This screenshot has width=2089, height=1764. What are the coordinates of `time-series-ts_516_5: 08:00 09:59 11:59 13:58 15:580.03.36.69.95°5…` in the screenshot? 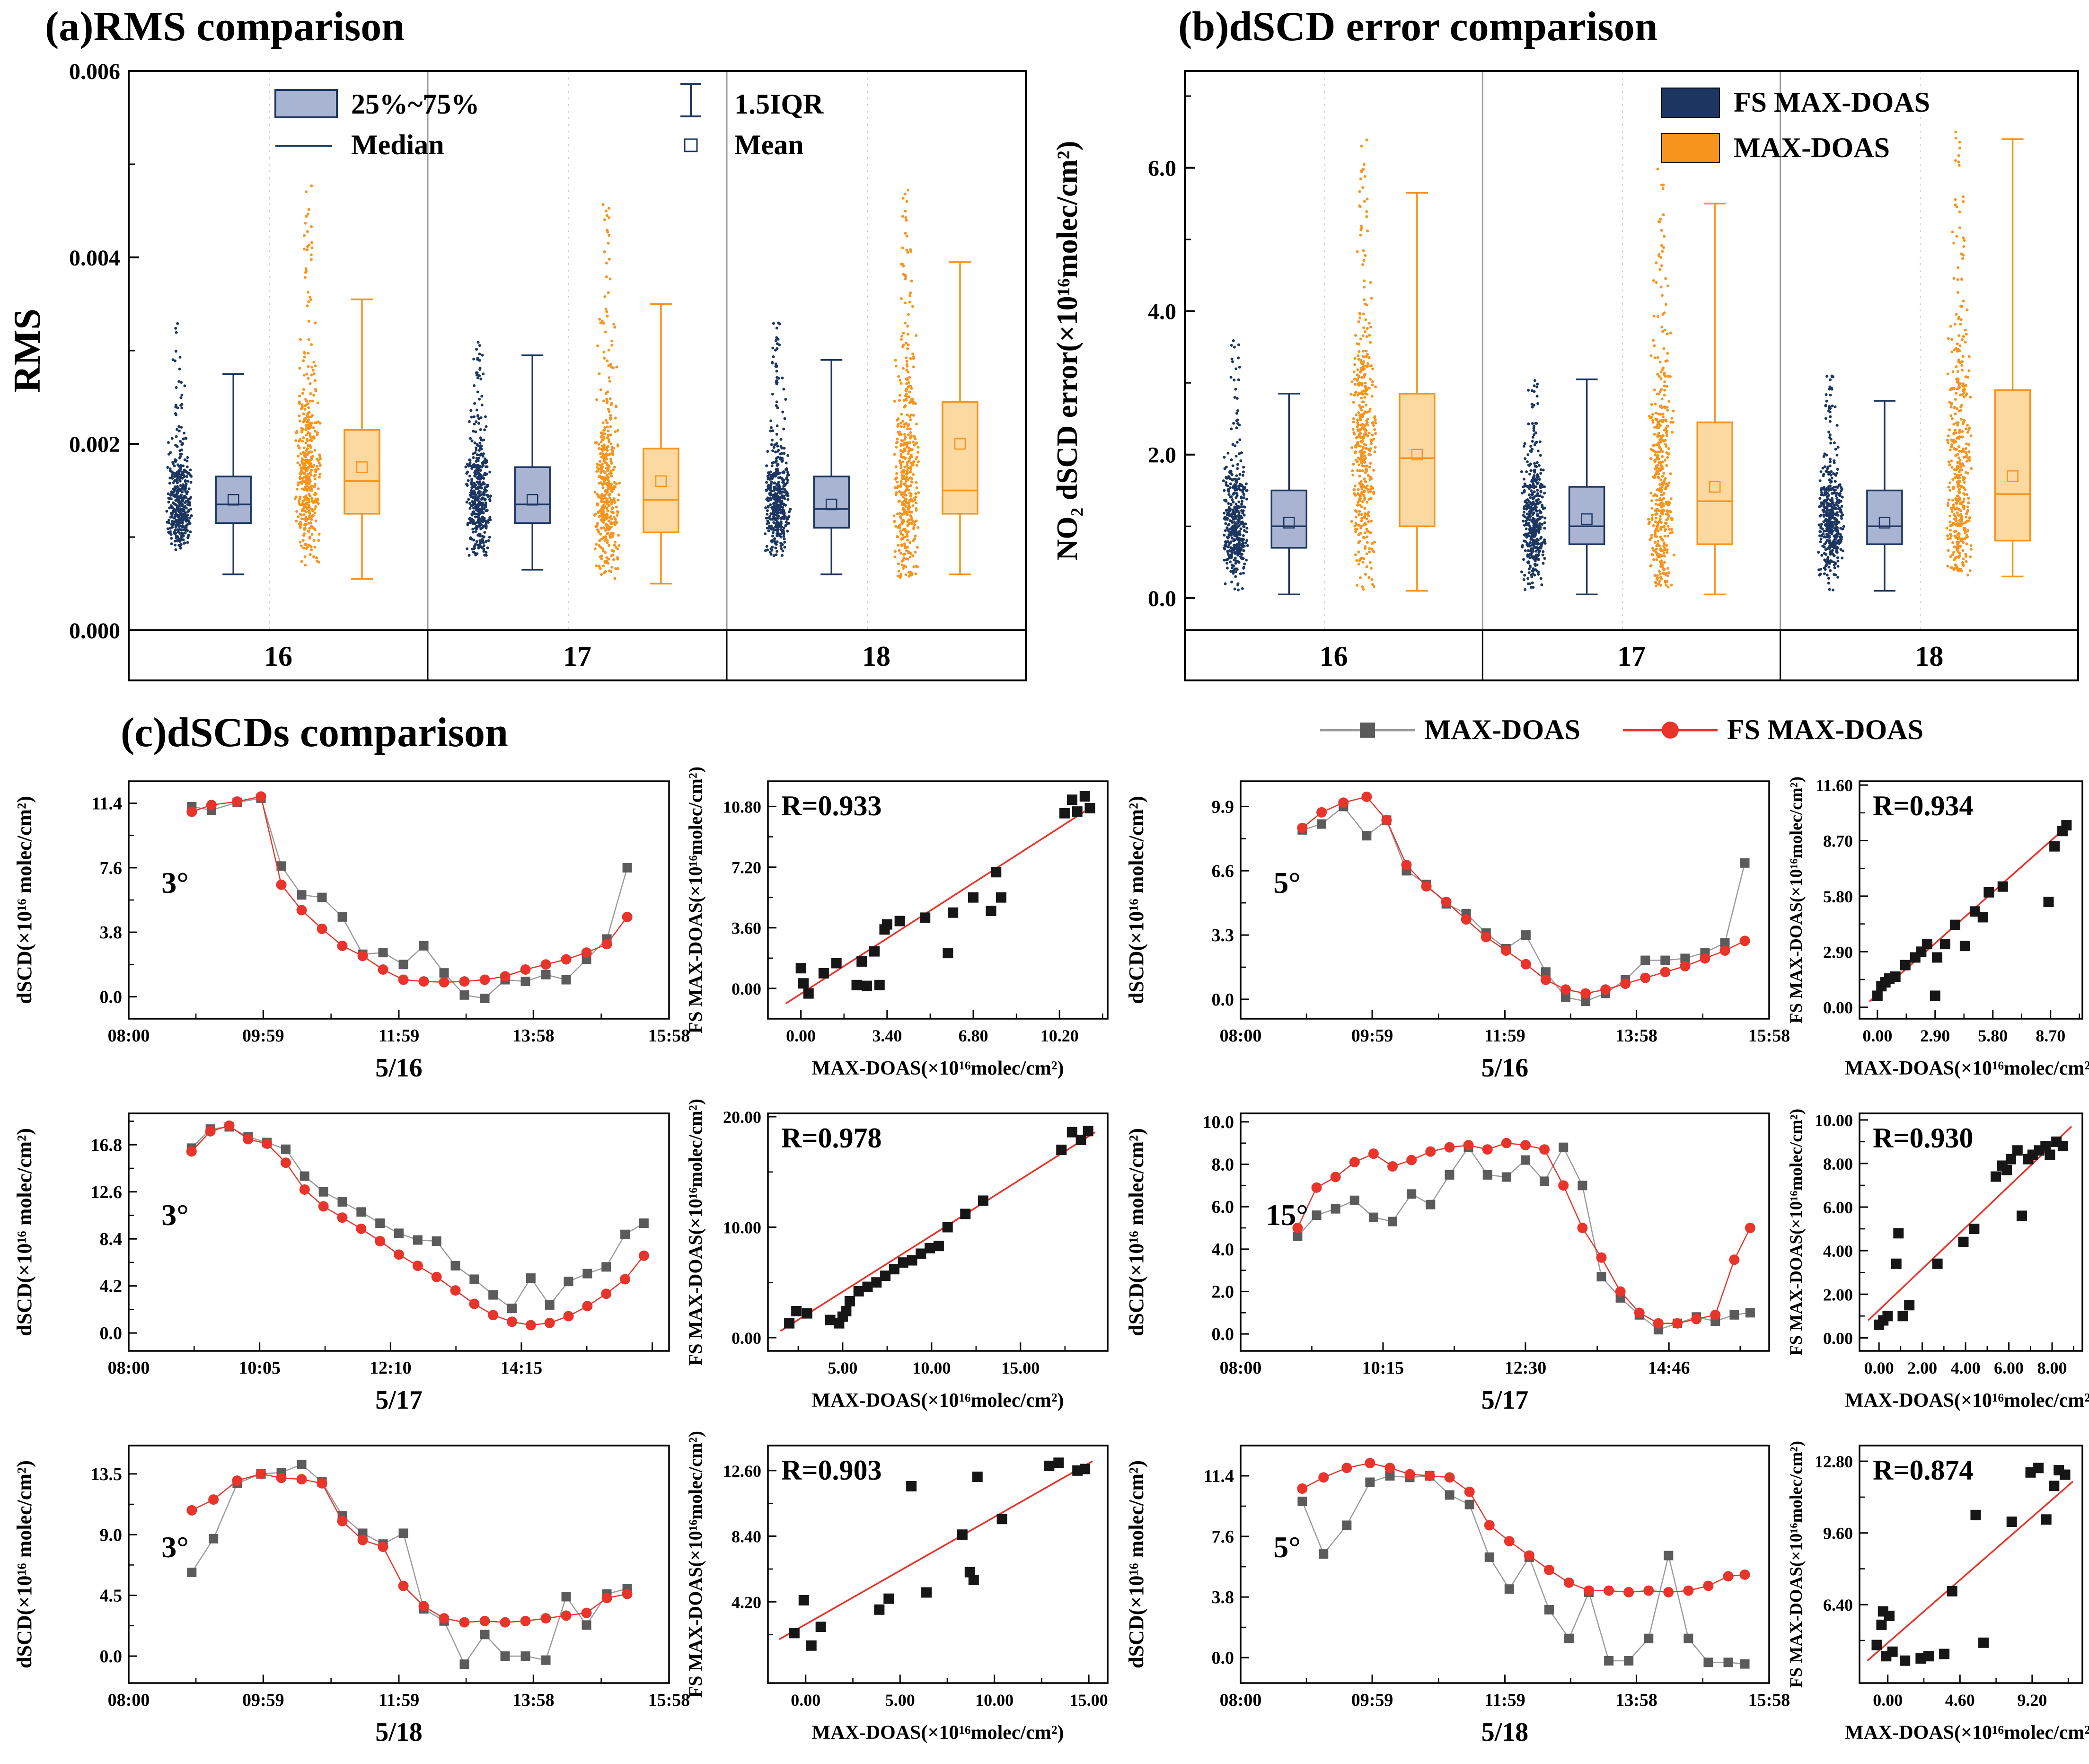 It's located at (1457, 932).